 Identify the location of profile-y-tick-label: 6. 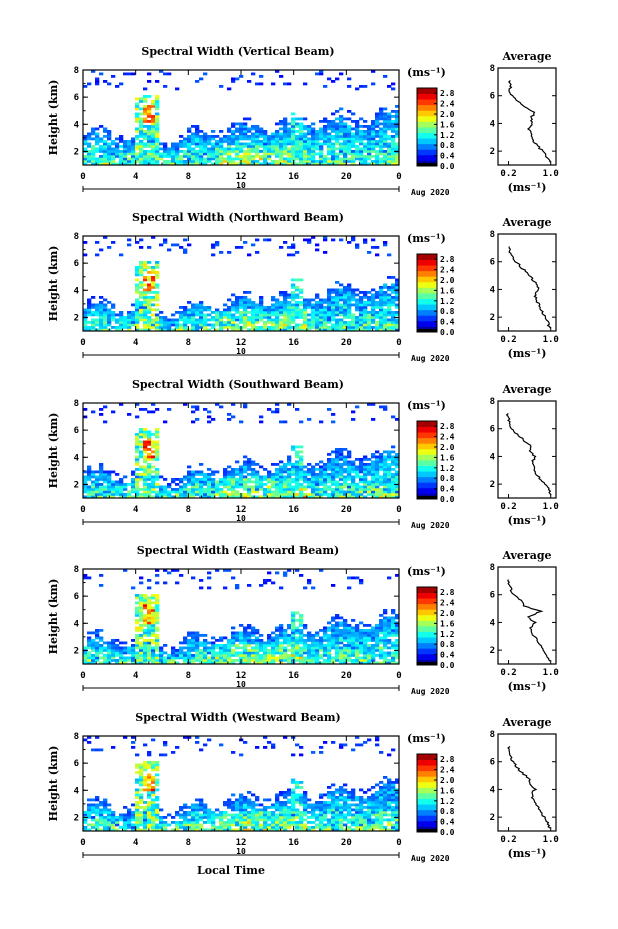
(492, 596).